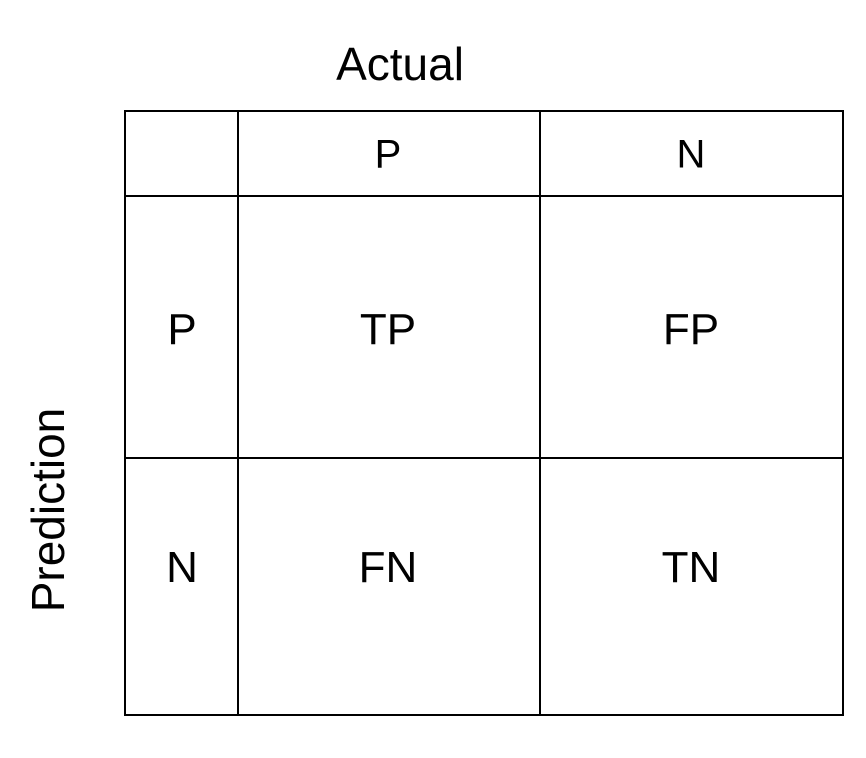  What do you see at coordinates (182, 567) in the screenshot?
I see `row-header-predicted-negative: N` at bounding box center [182, 567].